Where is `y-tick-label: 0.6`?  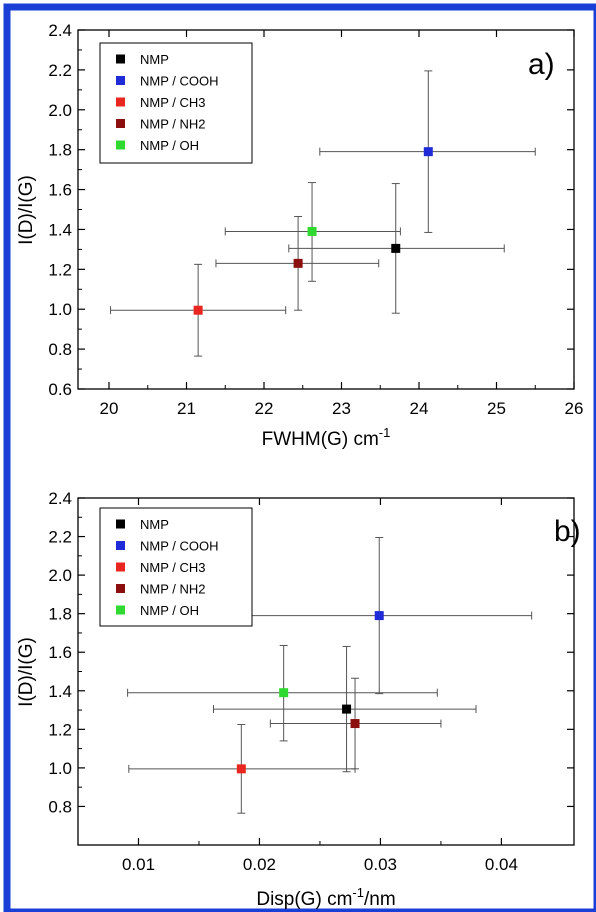
y-tick-label: 0.6 is located at coordinates (60, 389).